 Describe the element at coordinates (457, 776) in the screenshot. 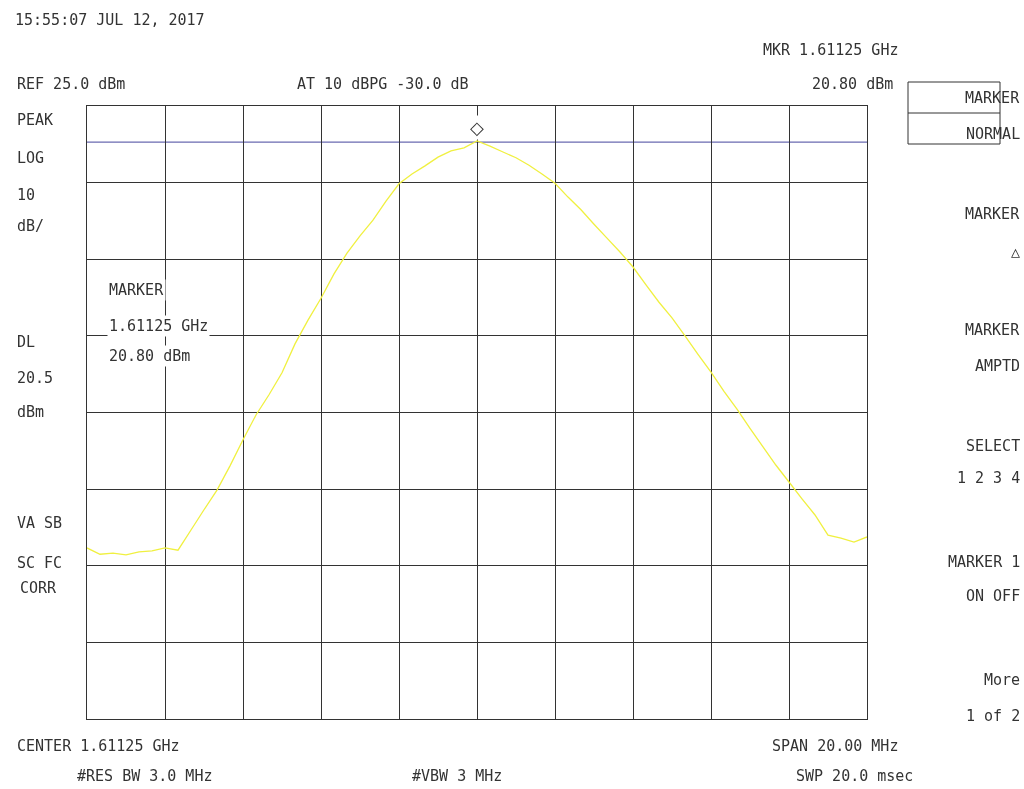

I see `text: #VBW 3 MHz` at that location.